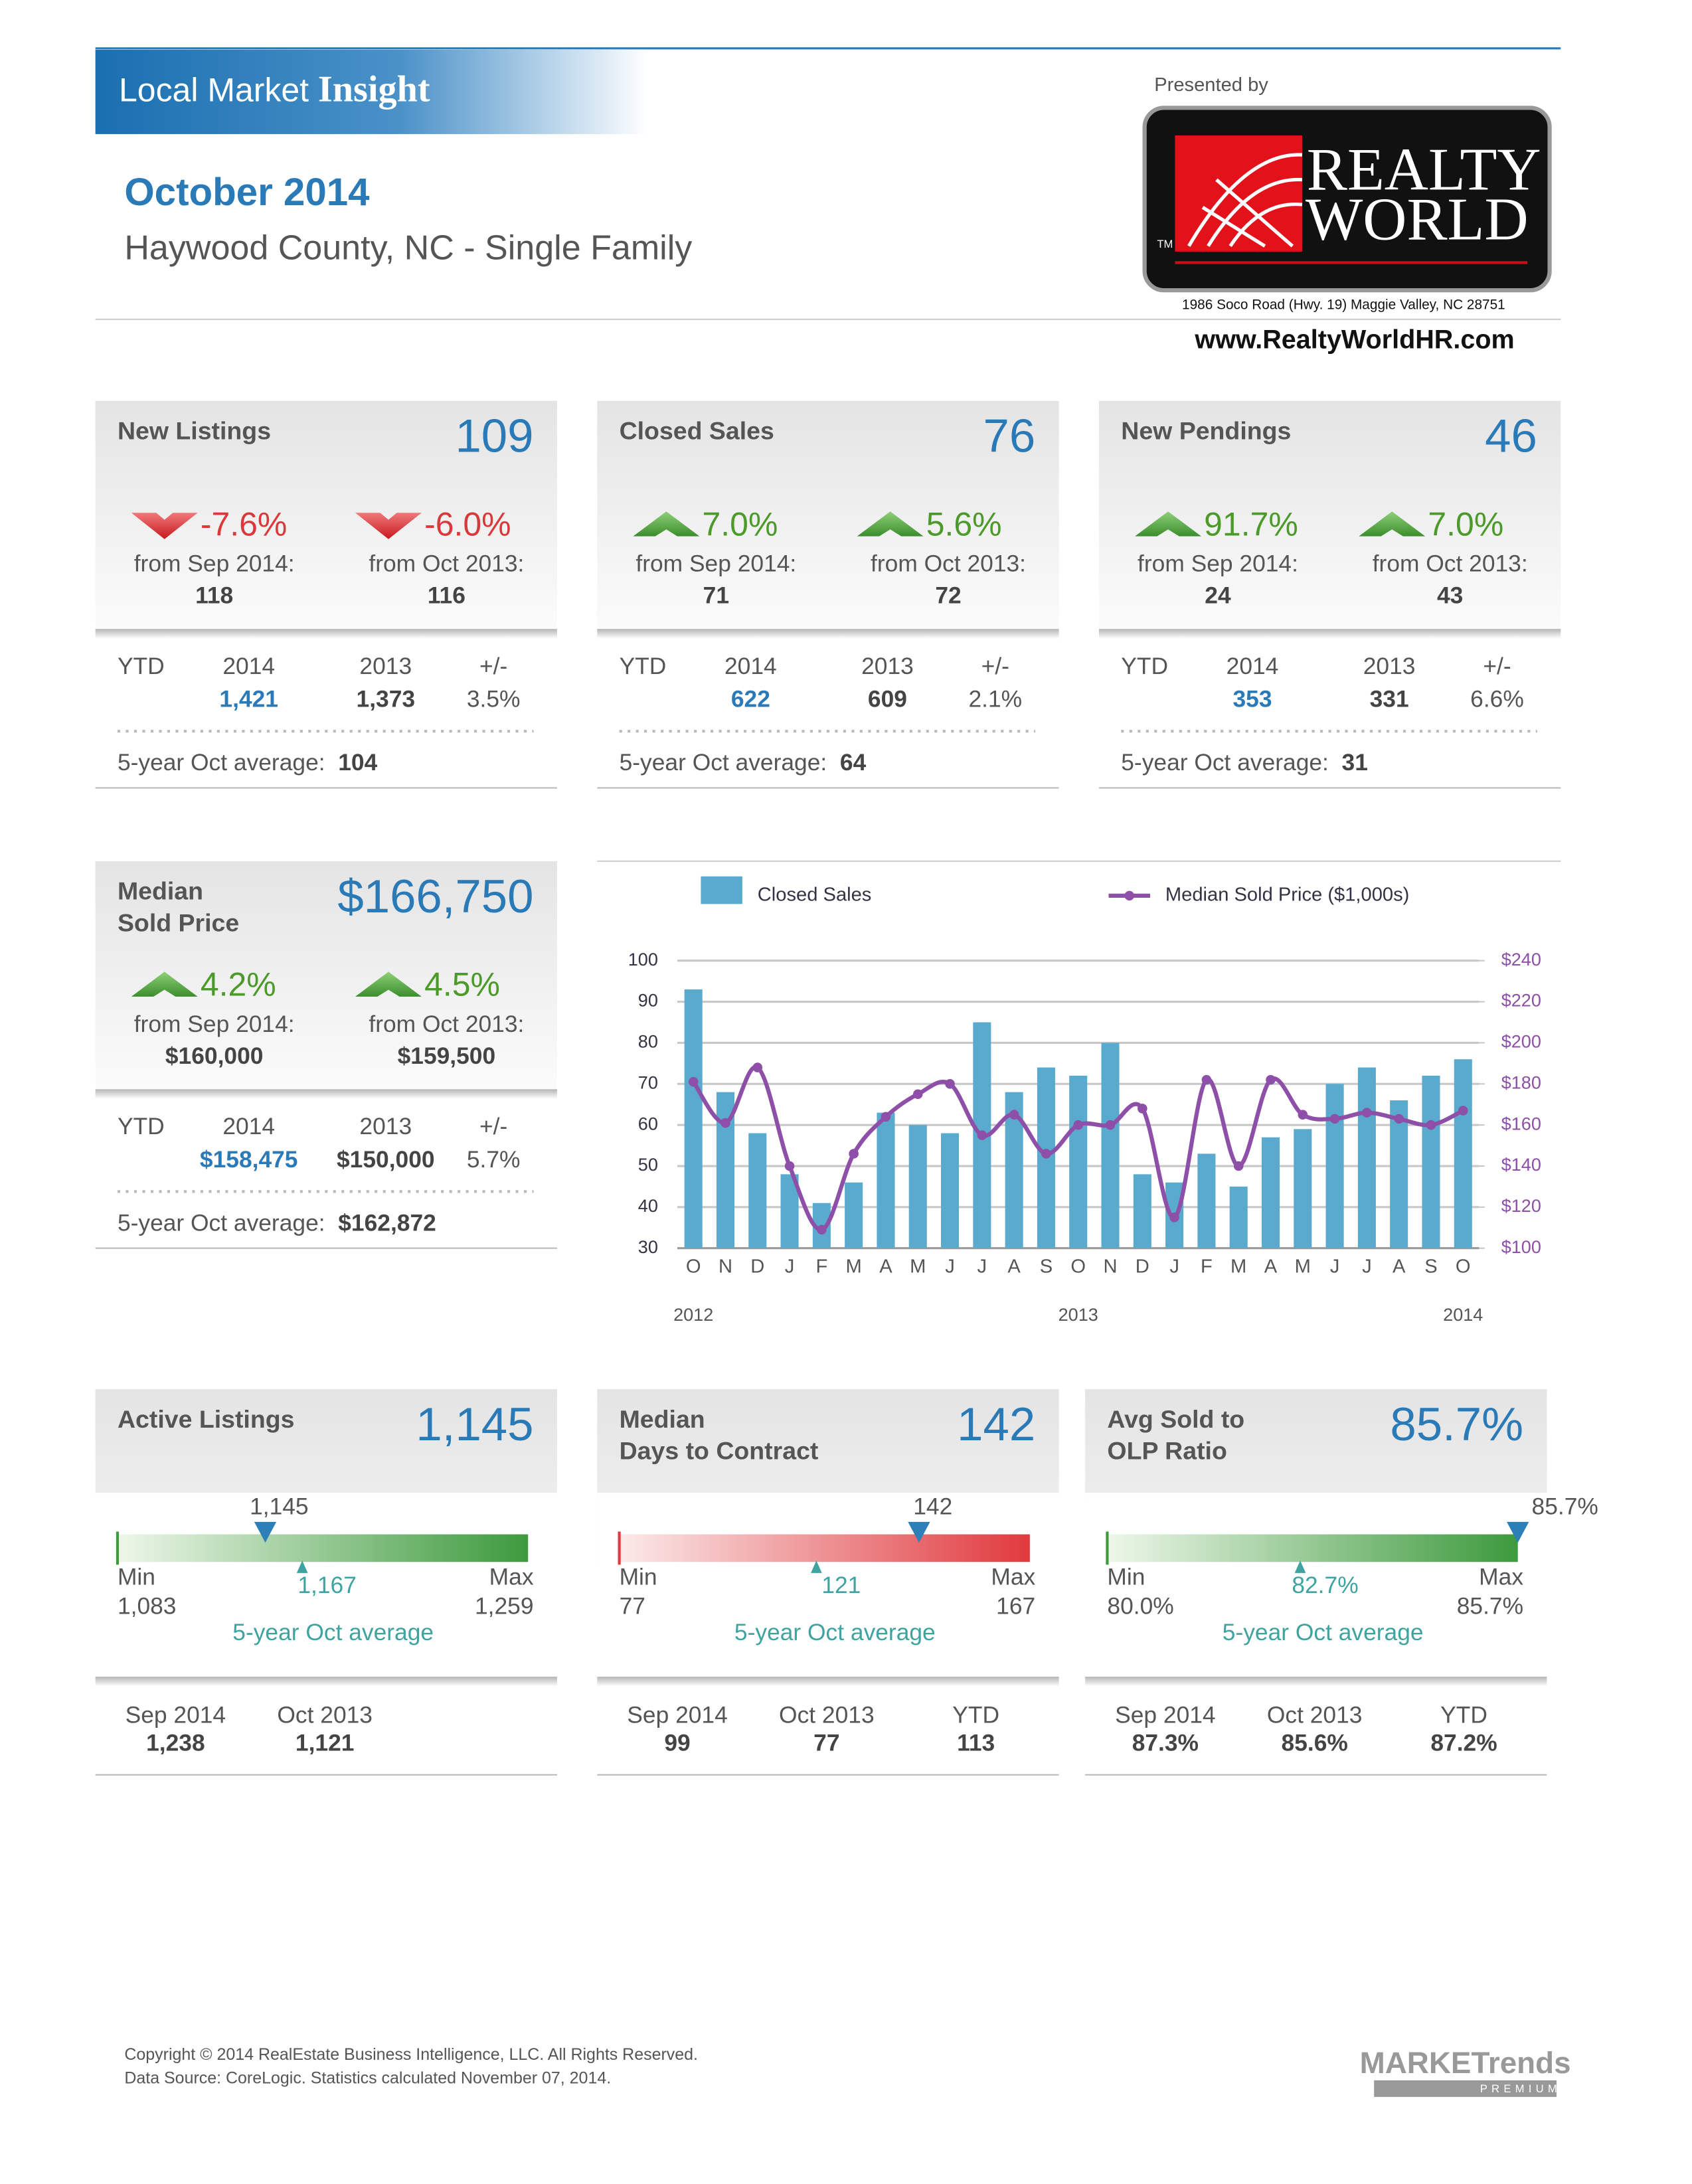 The width and height of the screenshot is (1692, 2184). What do you see at coordinates (386, 1160) in the screenshot?
I see `ytd-value: $150,000` at bounding box center [386, 1160].